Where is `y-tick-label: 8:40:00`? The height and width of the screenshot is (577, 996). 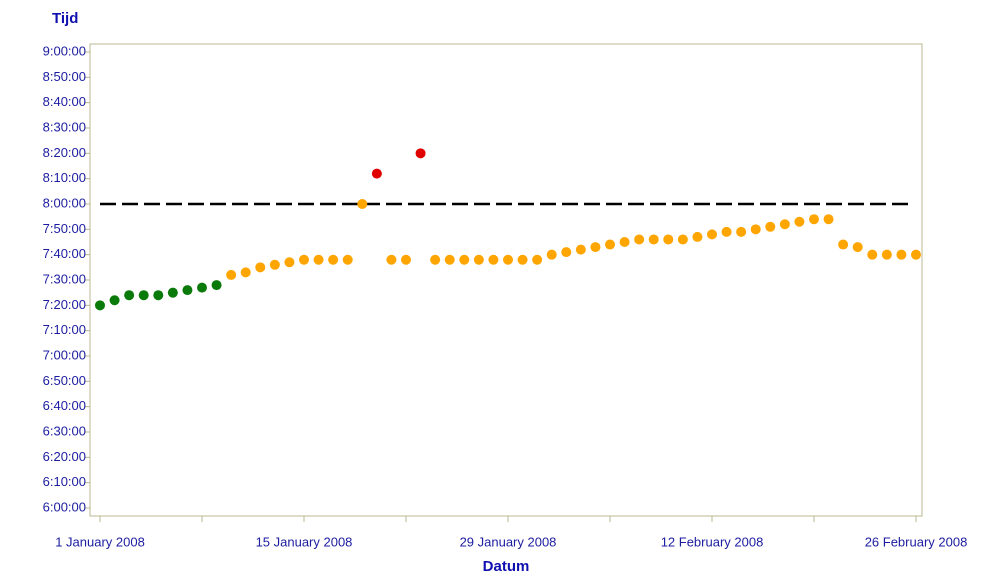
y-tick-label: 8:40:00 is located at coordinates (64, 101).